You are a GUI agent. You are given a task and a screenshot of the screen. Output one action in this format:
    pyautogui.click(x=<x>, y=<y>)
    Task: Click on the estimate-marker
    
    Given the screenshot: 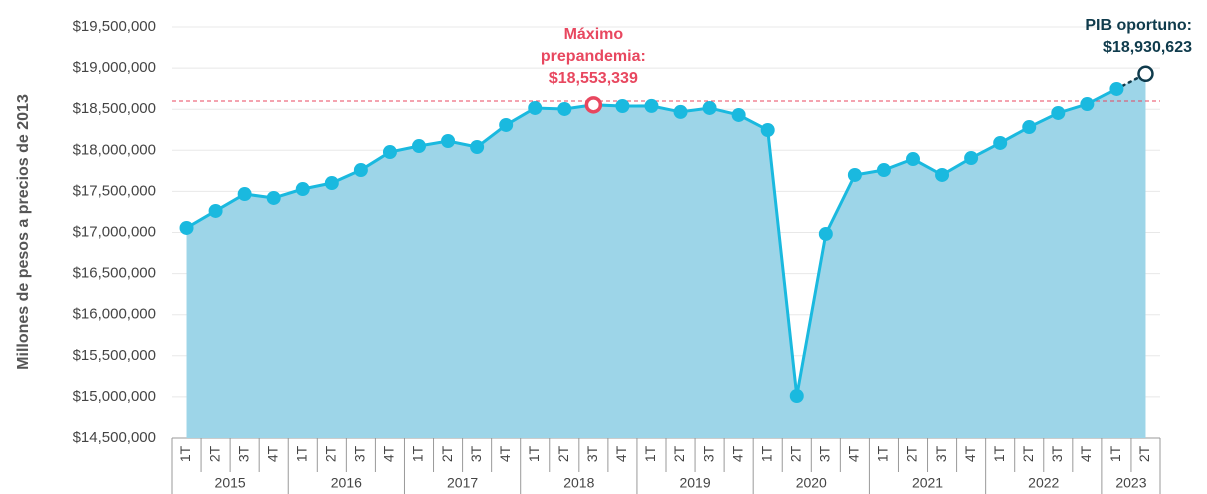 What is the action you would take?
    pyautogui.click(x=1145, y=74)
    